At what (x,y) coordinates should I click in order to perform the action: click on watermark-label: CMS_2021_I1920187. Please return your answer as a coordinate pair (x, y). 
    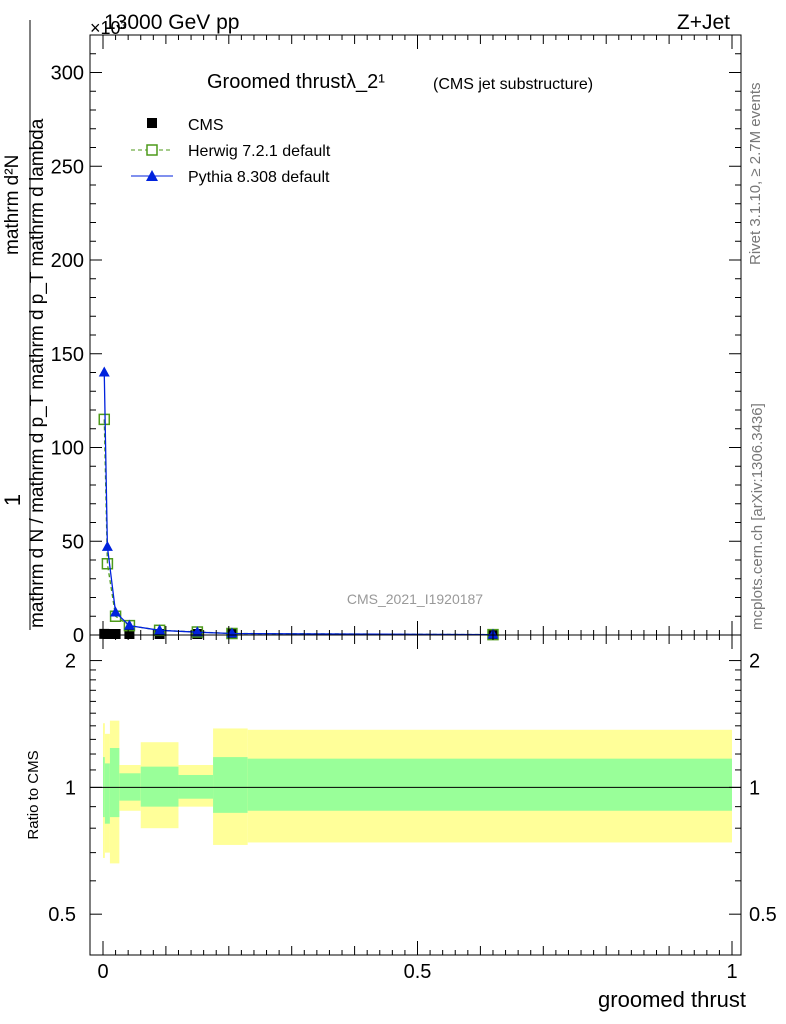
    Looking at the image, I should click on (415, 599).